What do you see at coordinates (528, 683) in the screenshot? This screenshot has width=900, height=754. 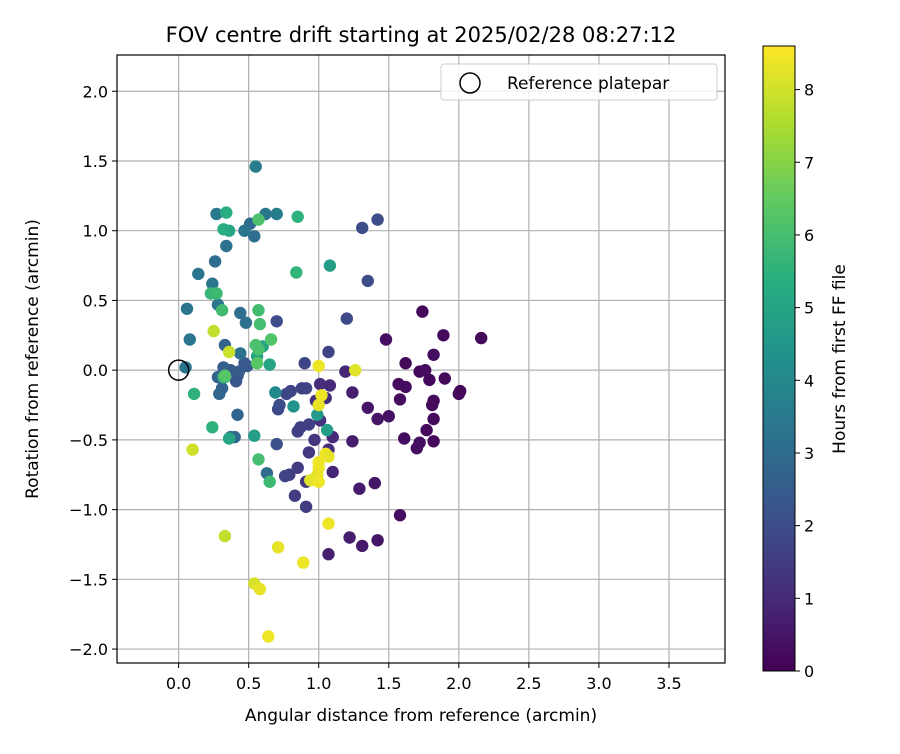 I see `x-tick-label: 2.5` at bounding box center [528, 683].